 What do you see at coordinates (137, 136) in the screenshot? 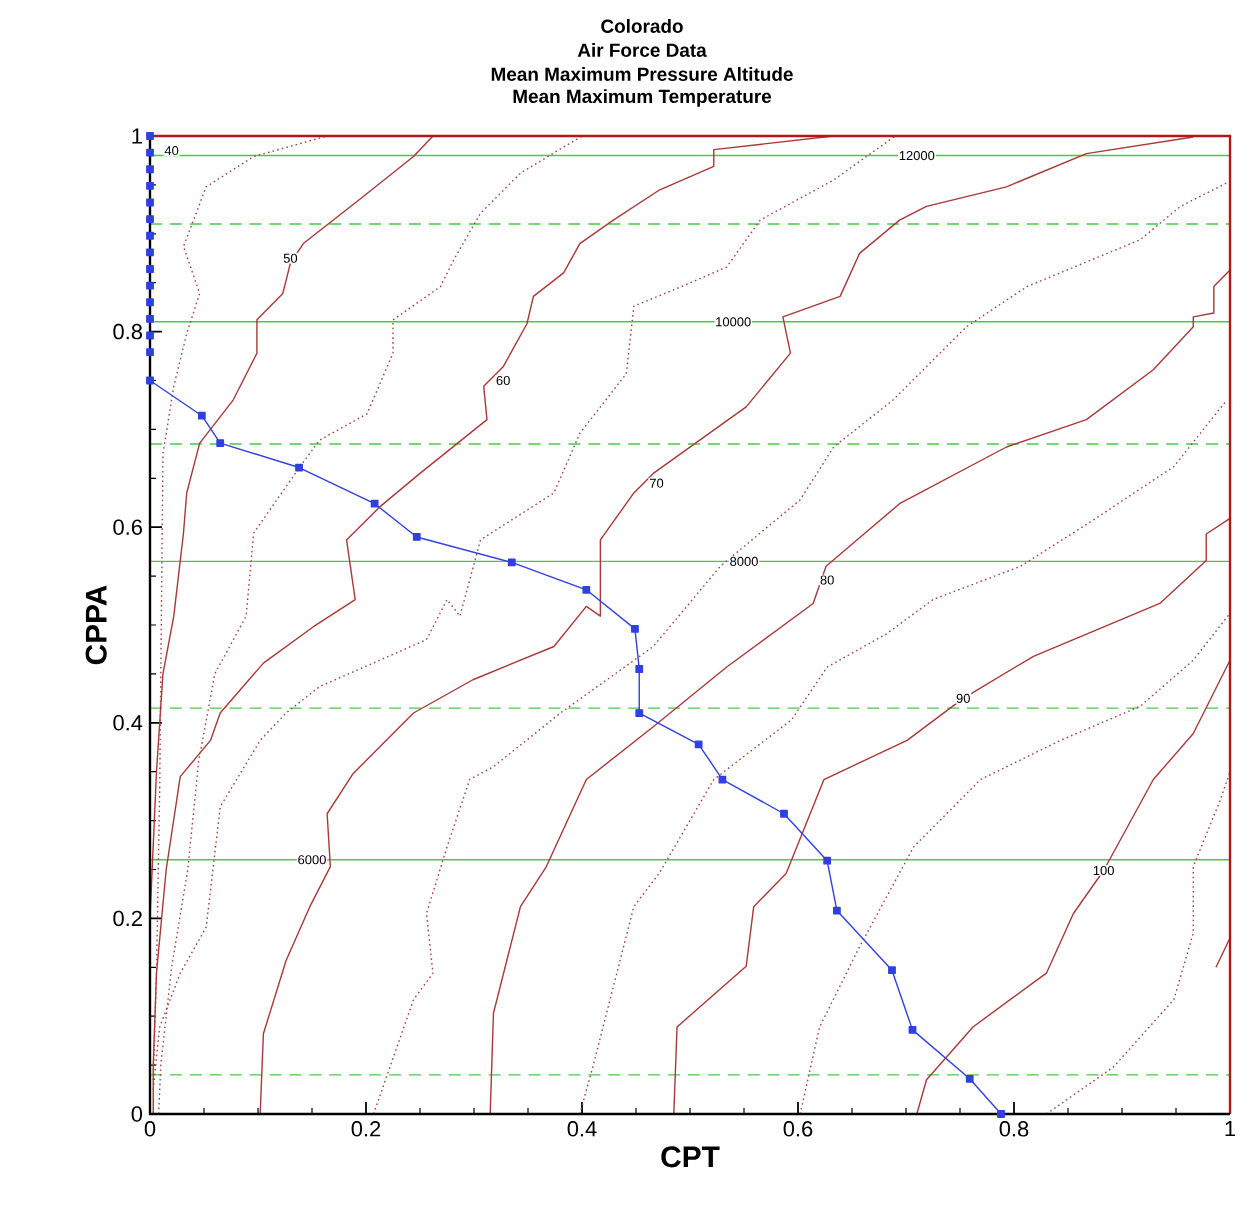
I see `y-tick-label: 1` at bounding box center [137, 136].